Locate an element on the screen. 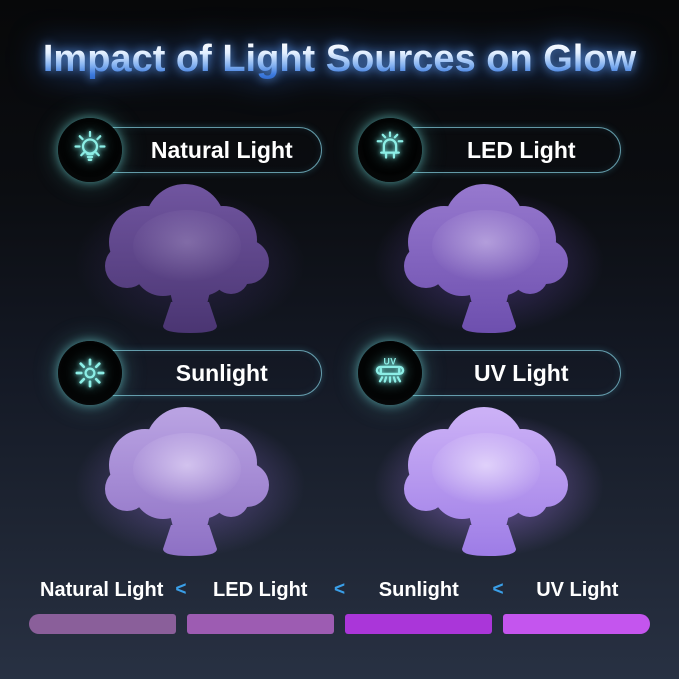  led-light-label: LED Light is located at coordinates (521, 149).